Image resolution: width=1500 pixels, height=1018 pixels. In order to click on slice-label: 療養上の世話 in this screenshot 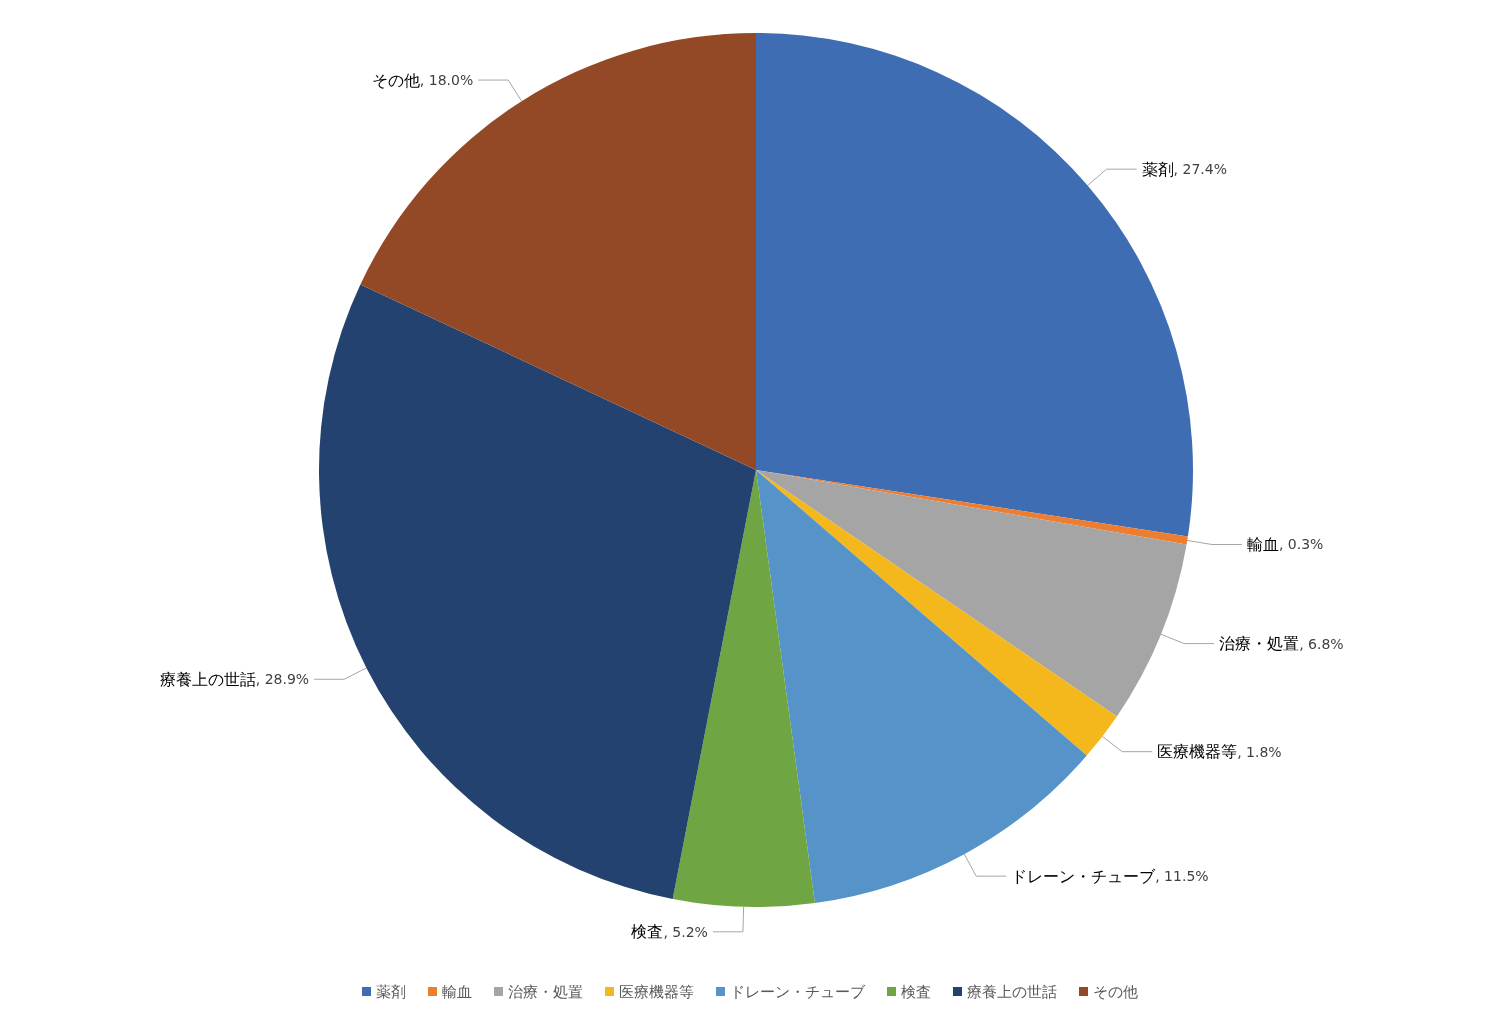, I will do `click(207, 679)`.